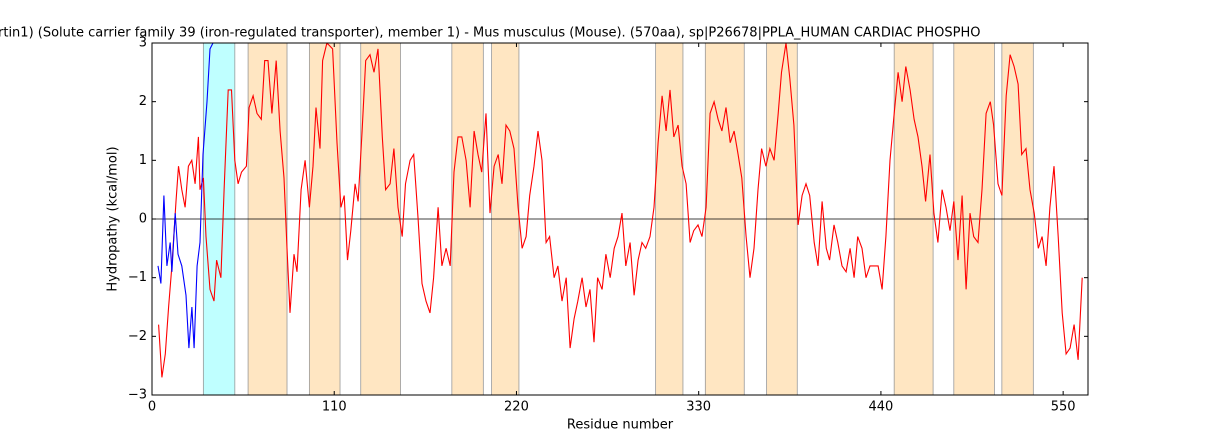 The height and width of the screenshot is (440, 1208). Describe the element at coordinates (1063, 407) in the screenshot. I see `x-tick-label: 550` at that location.